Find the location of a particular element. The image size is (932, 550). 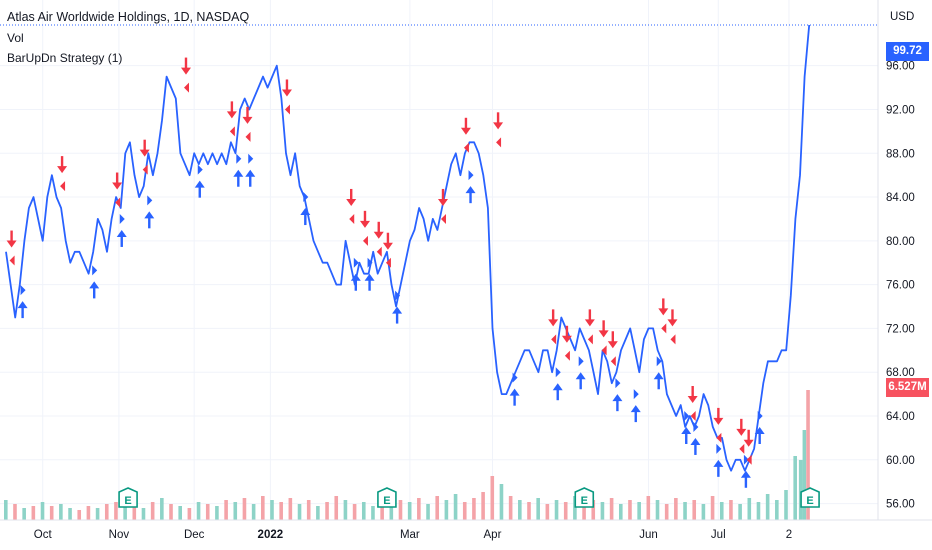

last-price-badge: 99.72 is located at coordinates (907, 51).